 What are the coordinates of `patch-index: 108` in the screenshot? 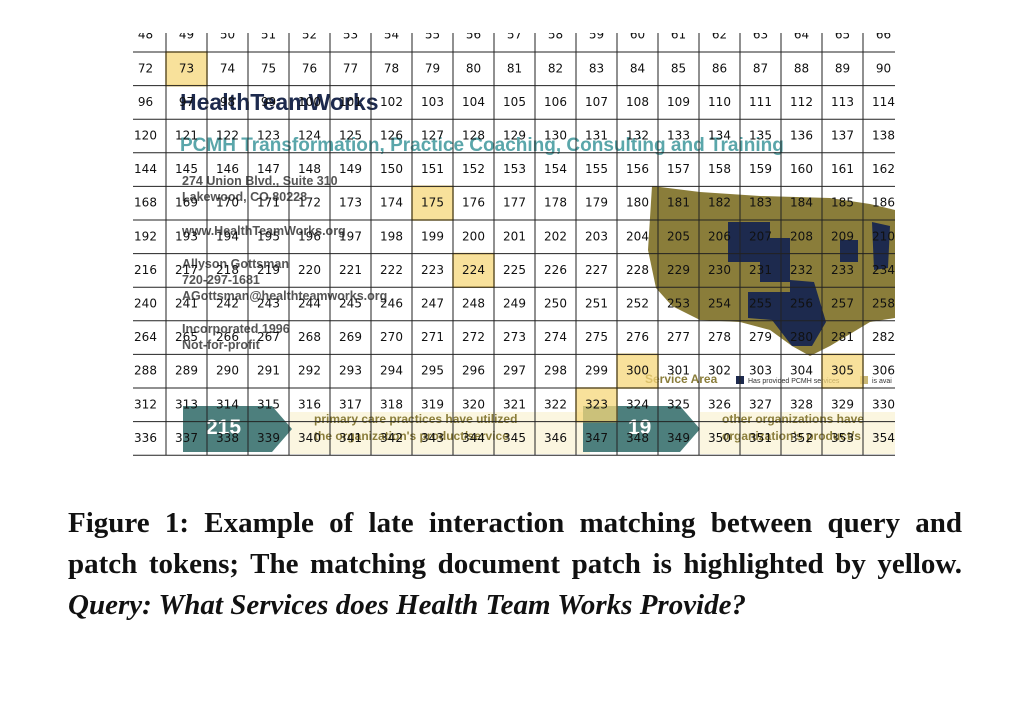 It's located at (637, 102).